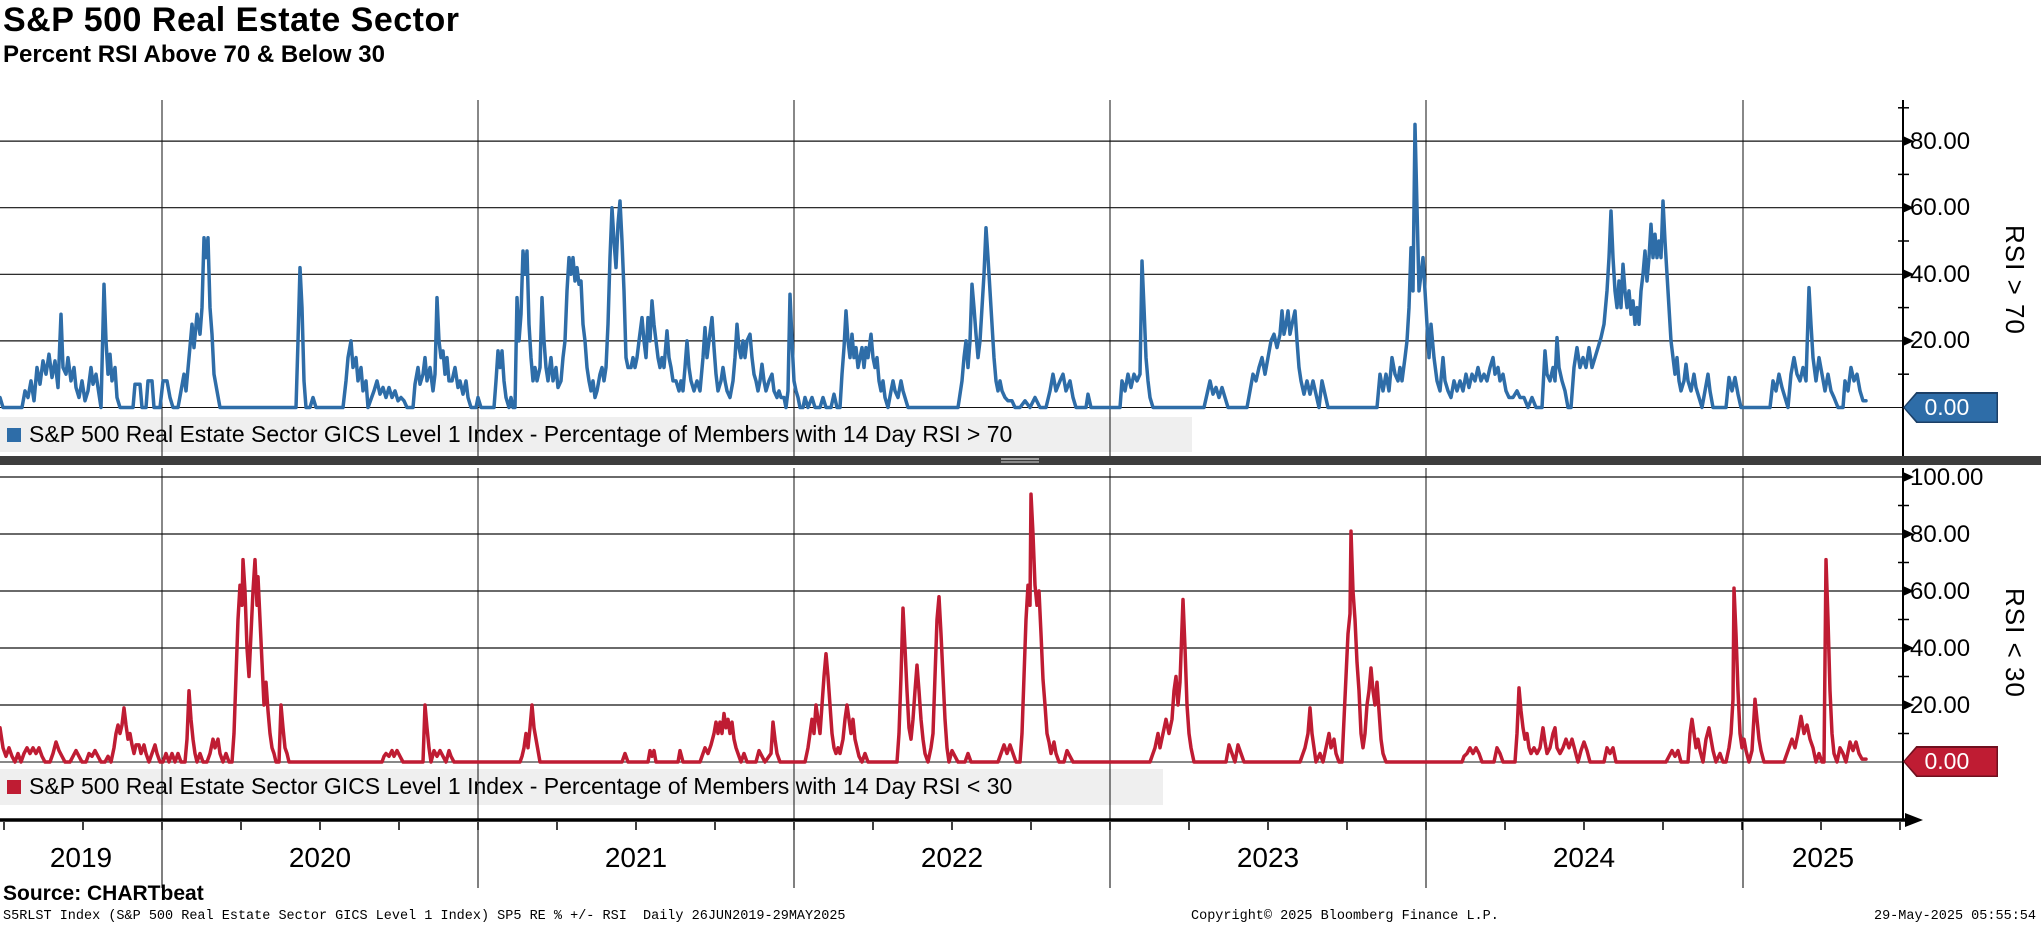 The height and width of the screenshot is (936, 2041). Describe the element at coordinates (1268, 857) in the screenshot. I see `xaxis-year-2023: 2023` at that location.